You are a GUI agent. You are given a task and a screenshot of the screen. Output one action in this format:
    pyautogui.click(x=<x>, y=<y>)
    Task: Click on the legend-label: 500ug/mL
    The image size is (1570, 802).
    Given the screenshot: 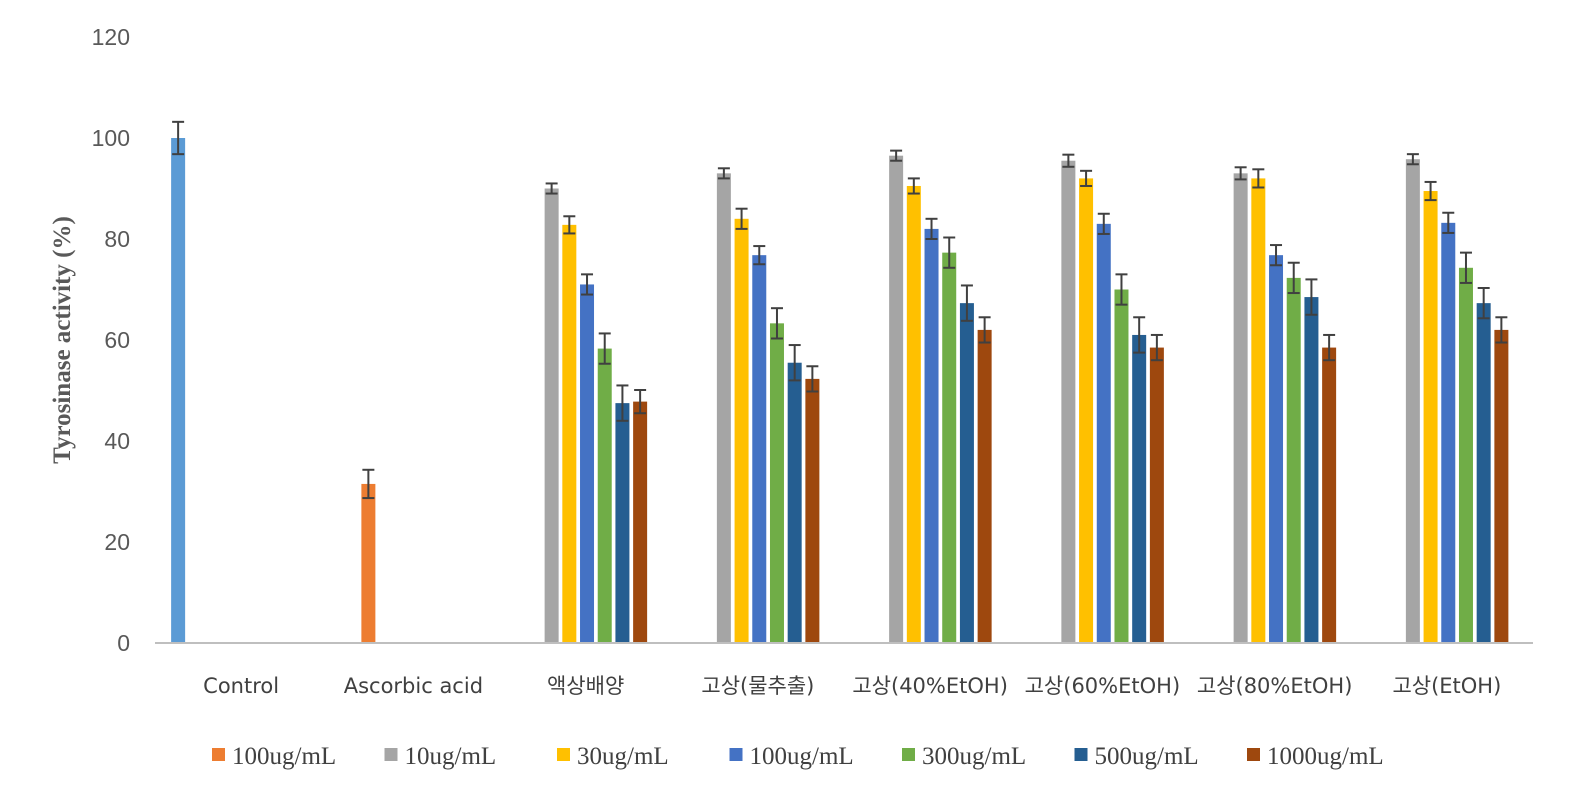 What is the action you would take?
    pyautogui.click(x=1147, y=756)
    